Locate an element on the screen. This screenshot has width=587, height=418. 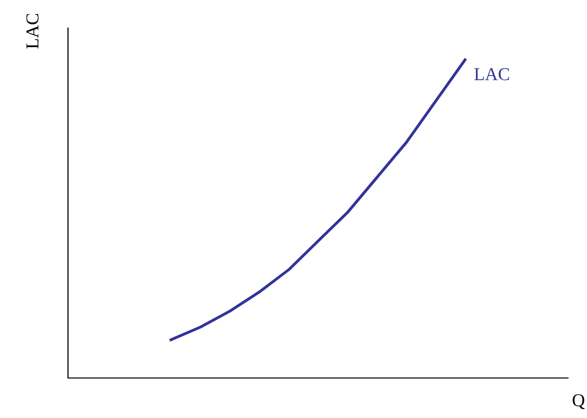
x-axis-title: Q is located at coordinates (578, 402).